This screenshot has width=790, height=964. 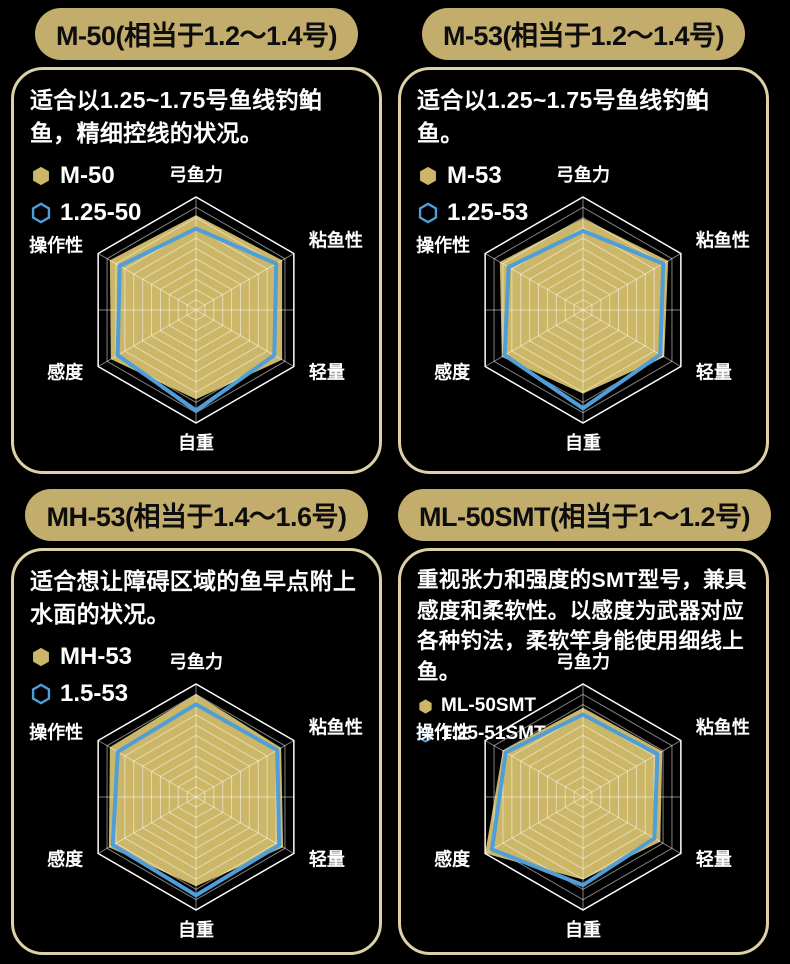 What do you see at coordinates (585, 515) in the screenshot?
I see `panel-title-ml50smt: ML-50SMT(相当于1～1.2号)` at bounding box center [585, 515].